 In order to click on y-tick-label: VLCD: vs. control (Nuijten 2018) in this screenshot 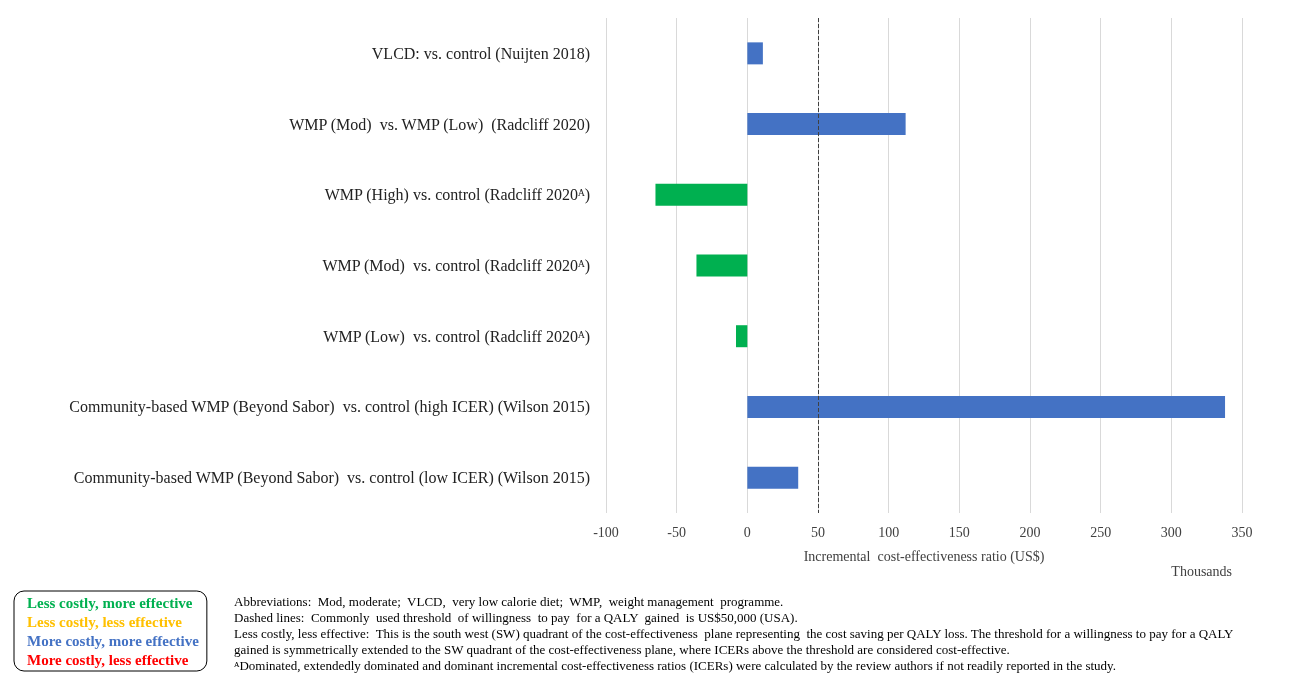, I will do `click(480, 53)`.